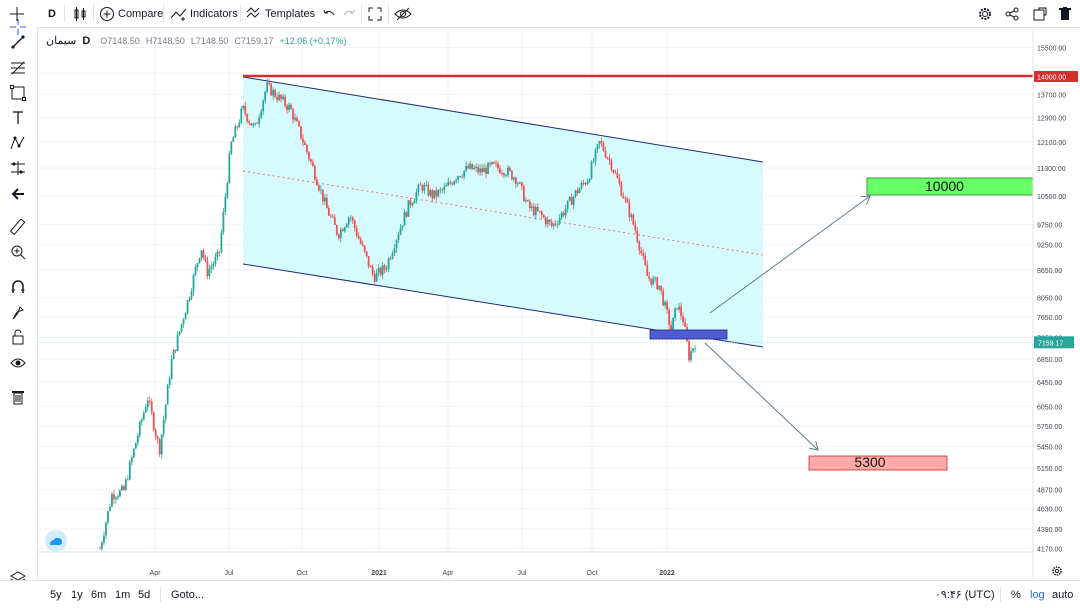  Describe the element at coordinates (1056, 76) in the screenshot. I see `resistance-axis-tag` at that location.